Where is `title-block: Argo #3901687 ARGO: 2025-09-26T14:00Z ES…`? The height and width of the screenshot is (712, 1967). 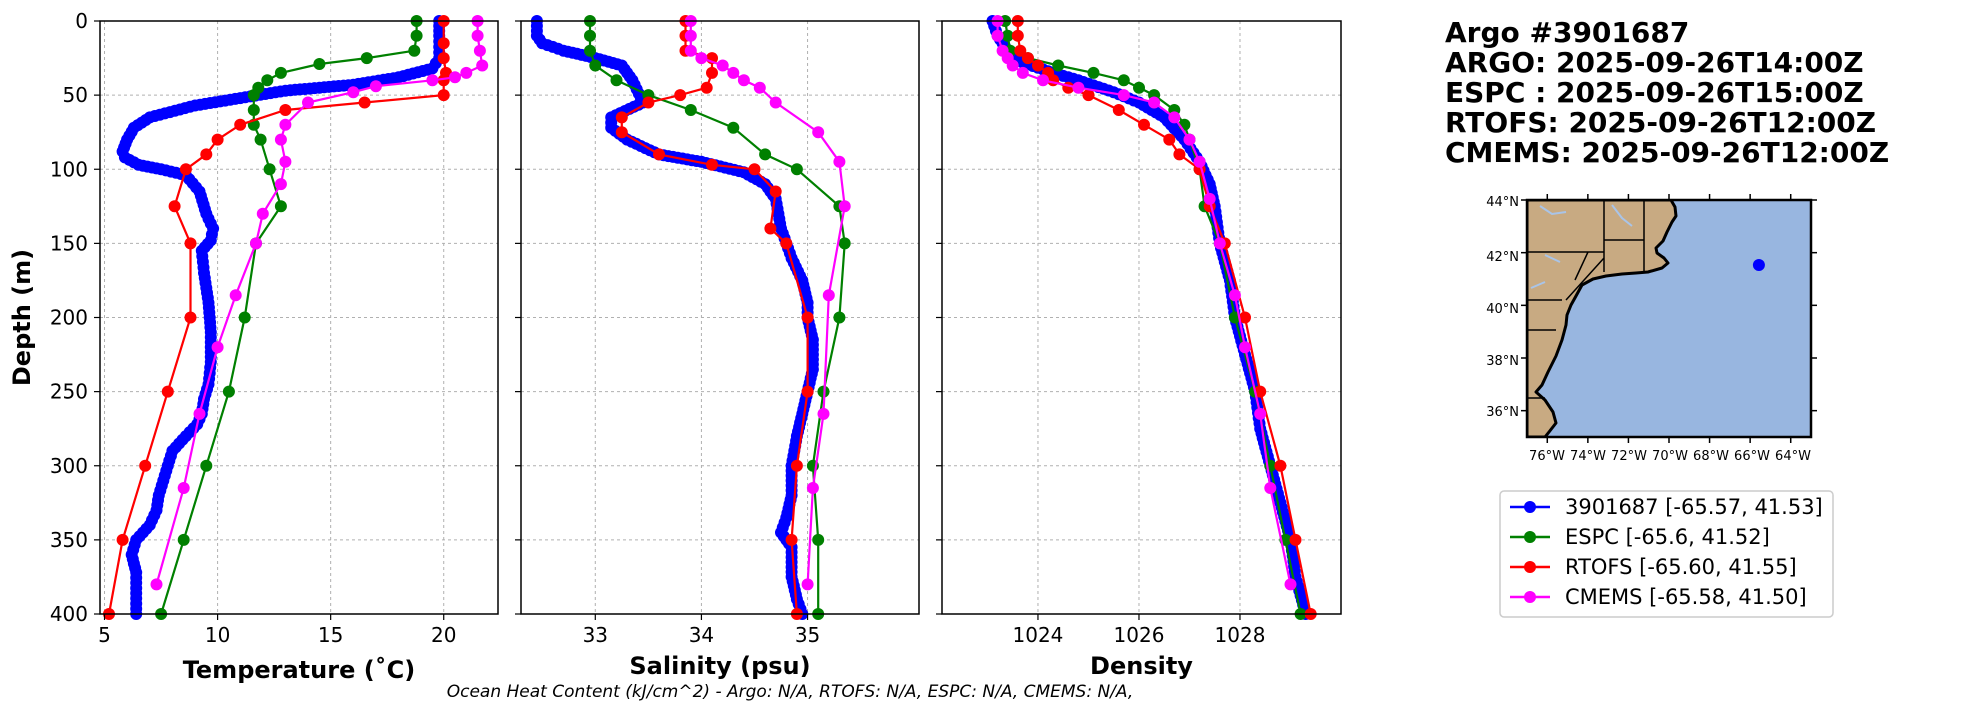
title-block: Argo #3901687 ARGO: 2025-09-26T14:00Z ES… is located at coordinates (1667, 92).